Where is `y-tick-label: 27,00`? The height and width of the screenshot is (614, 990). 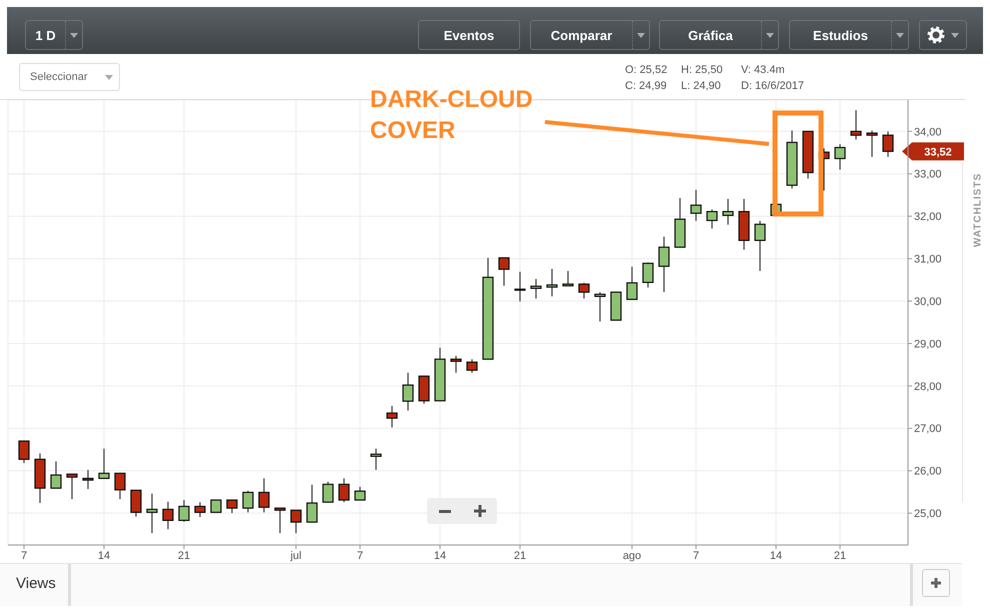 y-tick-label: 27,00 is located at coordinates (928, 429).